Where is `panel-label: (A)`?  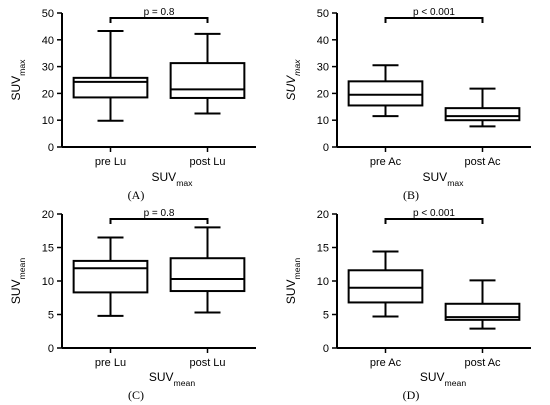
panel-label: (A) is located at coordinates (136, 195).